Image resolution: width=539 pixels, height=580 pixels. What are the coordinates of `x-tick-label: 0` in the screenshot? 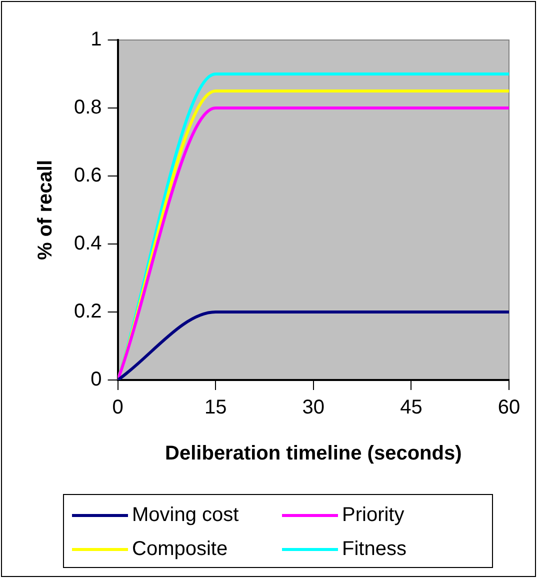 It's located at (118, 407).